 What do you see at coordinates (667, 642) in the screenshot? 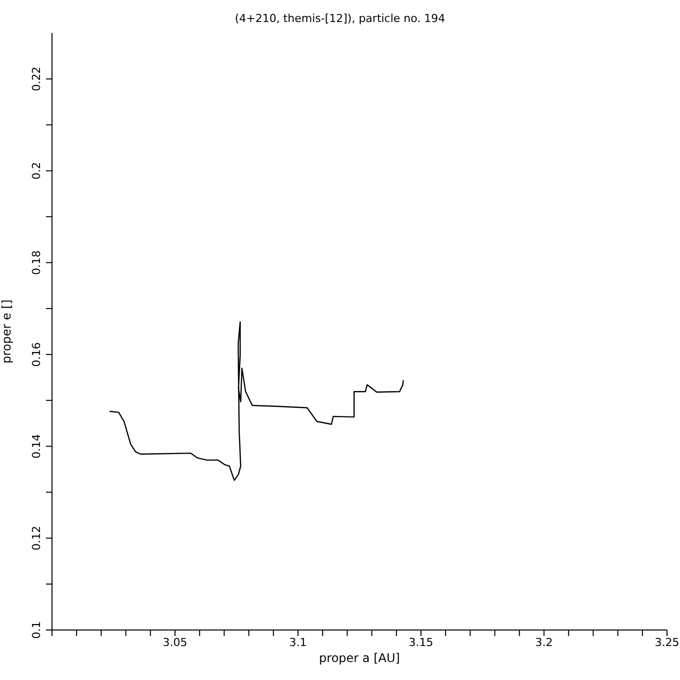
I see `x-tick-label: 3.25` at bounding box center [667, 642].